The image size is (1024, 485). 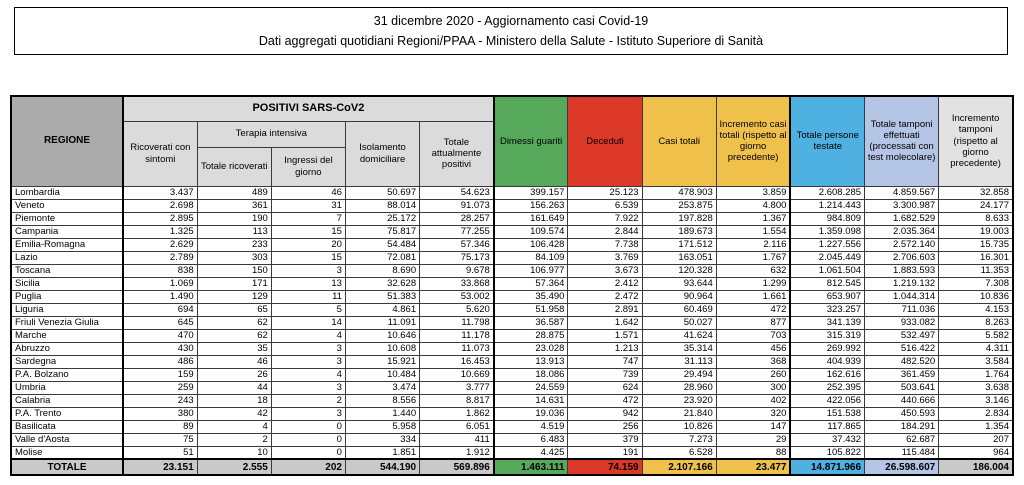 I want to click on cell-value: 2, so click(x=308, y=400).